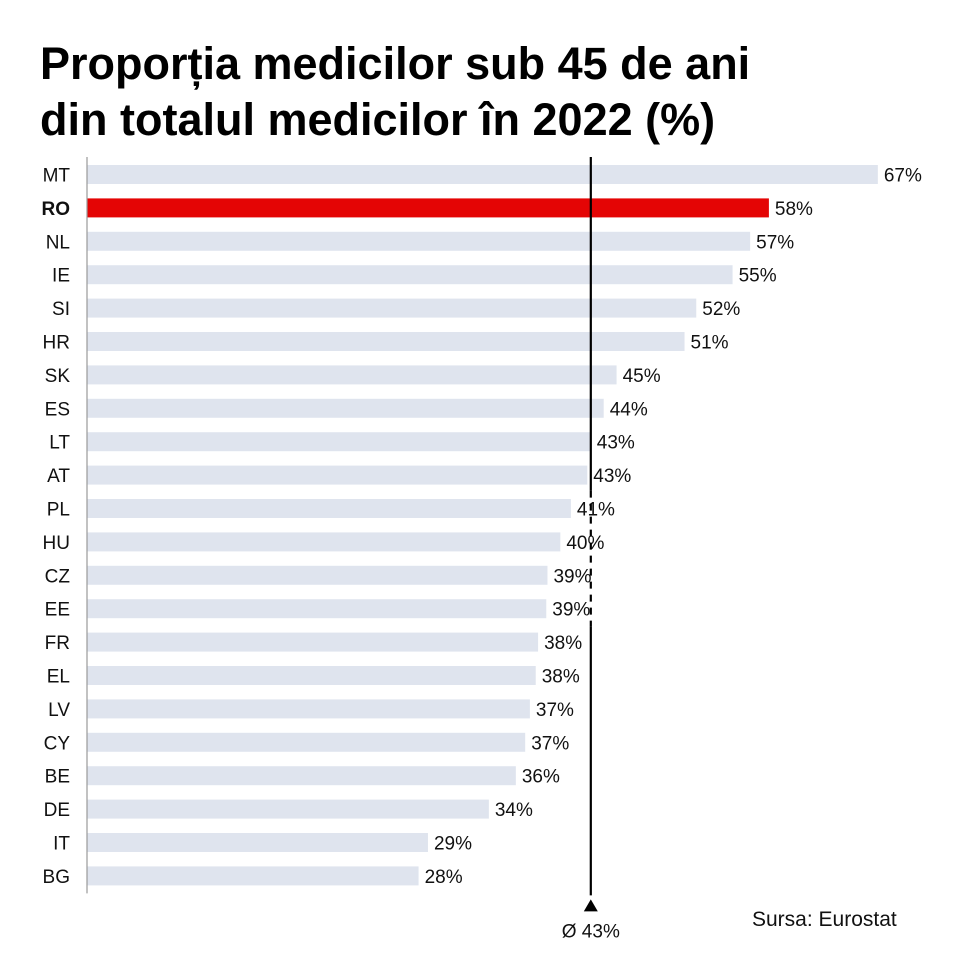 Image resolution: width=960 pixels, height=960 pixels. I want to click on bar-ee, so click(317, 609).